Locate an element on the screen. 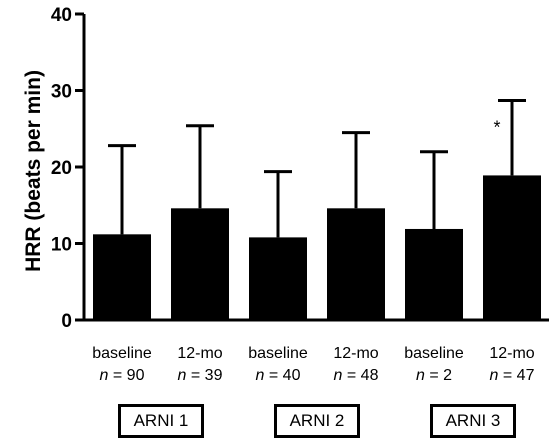 Image resolution: width=550 pixels, height=448 pixels. x-n-label: n = 2 is located at coordinates (434, 375).